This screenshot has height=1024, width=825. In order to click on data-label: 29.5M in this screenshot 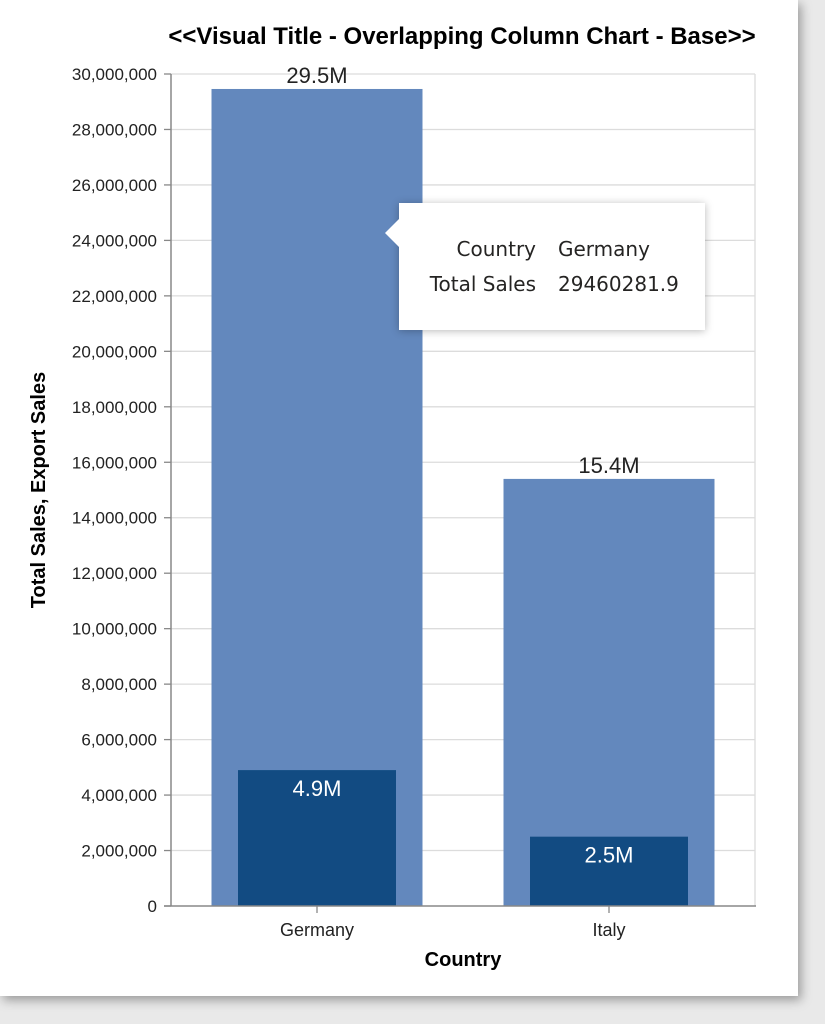, I will do `click(316, 75)`.